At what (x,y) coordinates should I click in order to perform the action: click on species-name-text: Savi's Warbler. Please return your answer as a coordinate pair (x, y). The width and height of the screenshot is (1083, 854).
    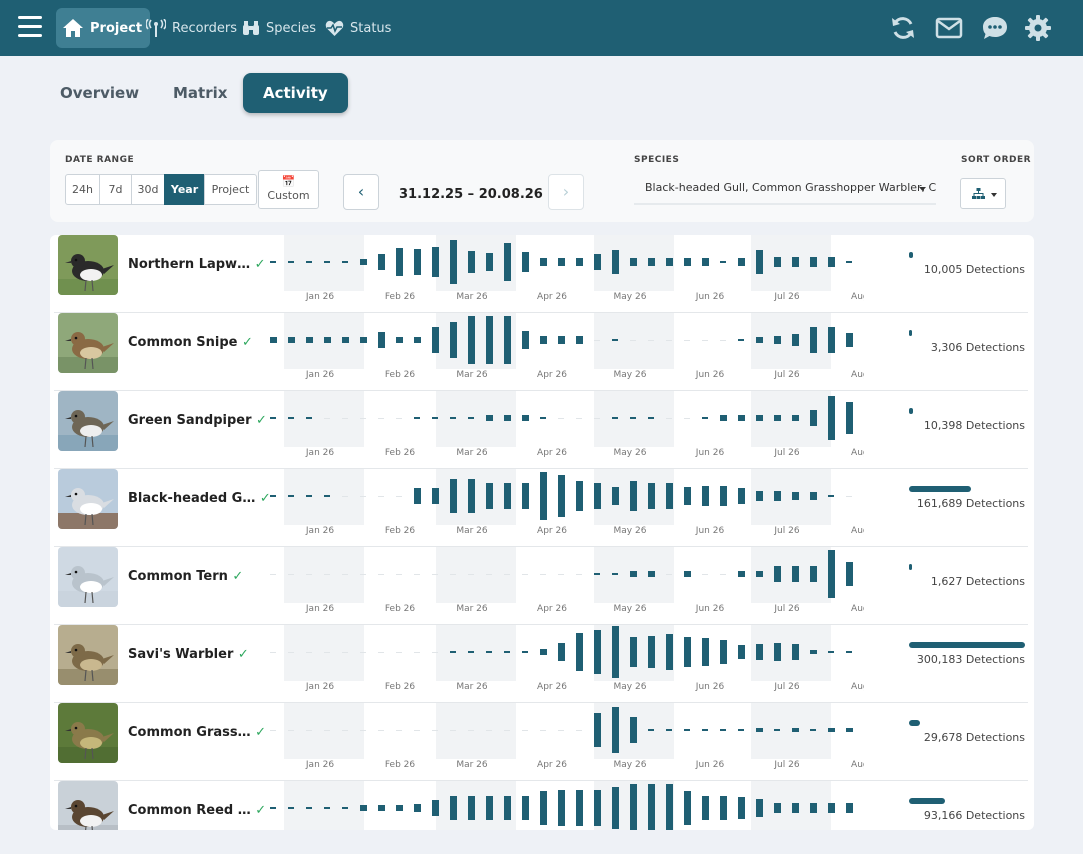
    Looking at the image, I should click on (181, 654).